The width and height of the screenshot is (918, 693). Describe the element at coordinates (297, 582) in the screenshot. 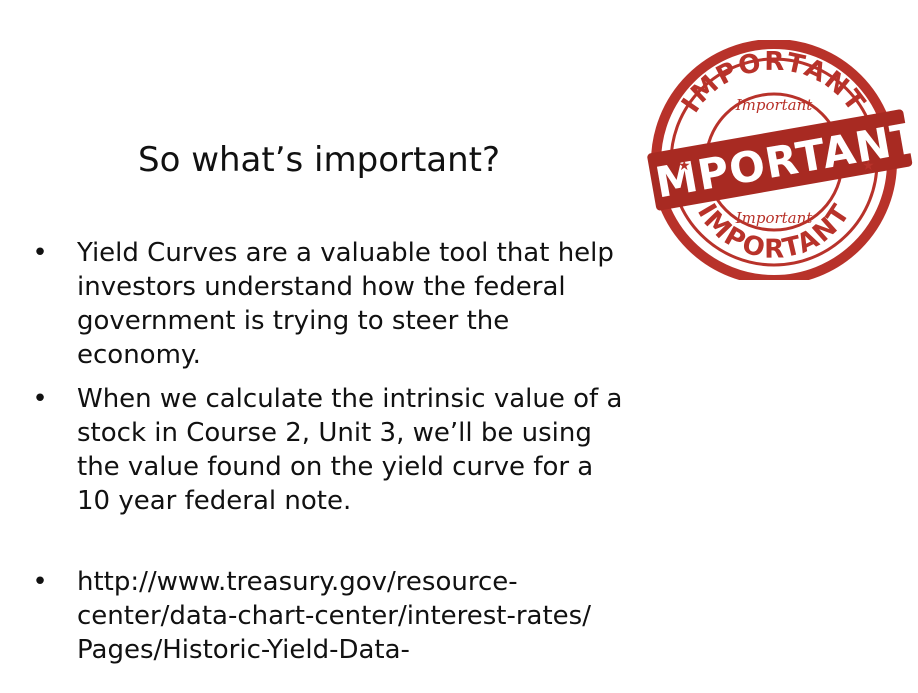

I see `url-text-line: http://www.treasury.gov/resource-` at that location.